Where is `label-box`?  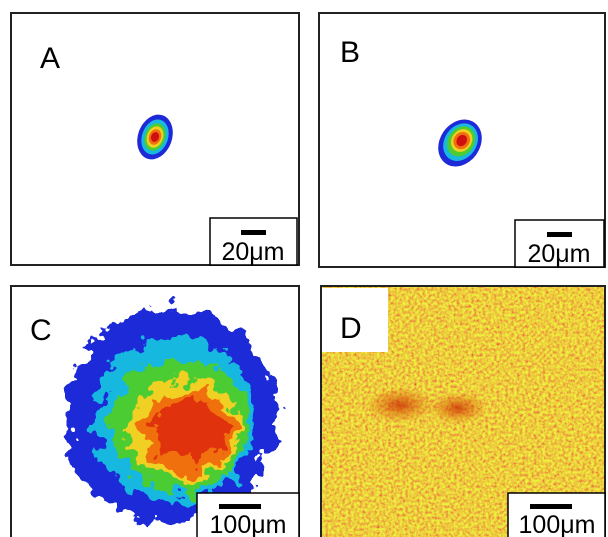
label-box is located at coordinates (355, 320).